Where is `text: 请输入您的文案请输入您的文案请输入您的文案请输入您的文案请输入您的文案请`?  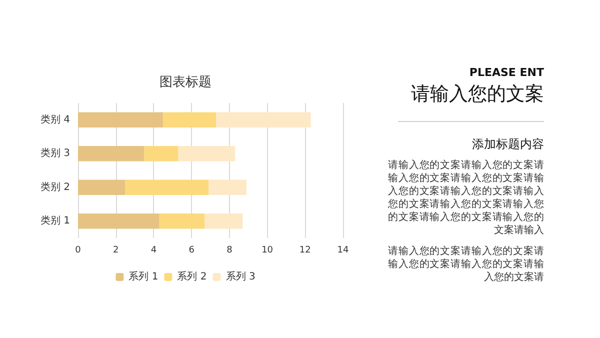 text: 请输入您的文案请输入您的文案请输入您的文案请输入您的文案请输入您的文案请 is located at coordinates (466, 264).